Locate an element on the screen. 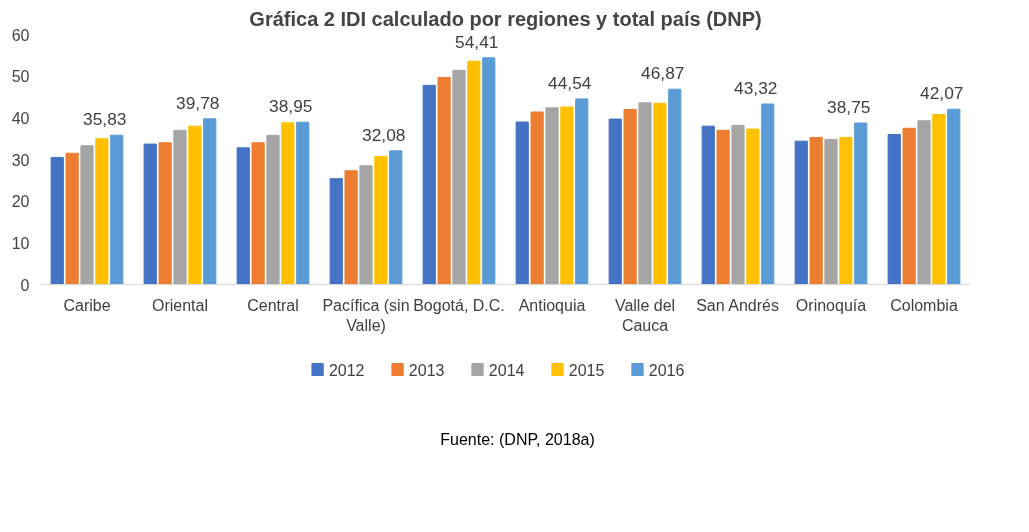  y-tick-label: 40 is located at coordinates (20, 118).